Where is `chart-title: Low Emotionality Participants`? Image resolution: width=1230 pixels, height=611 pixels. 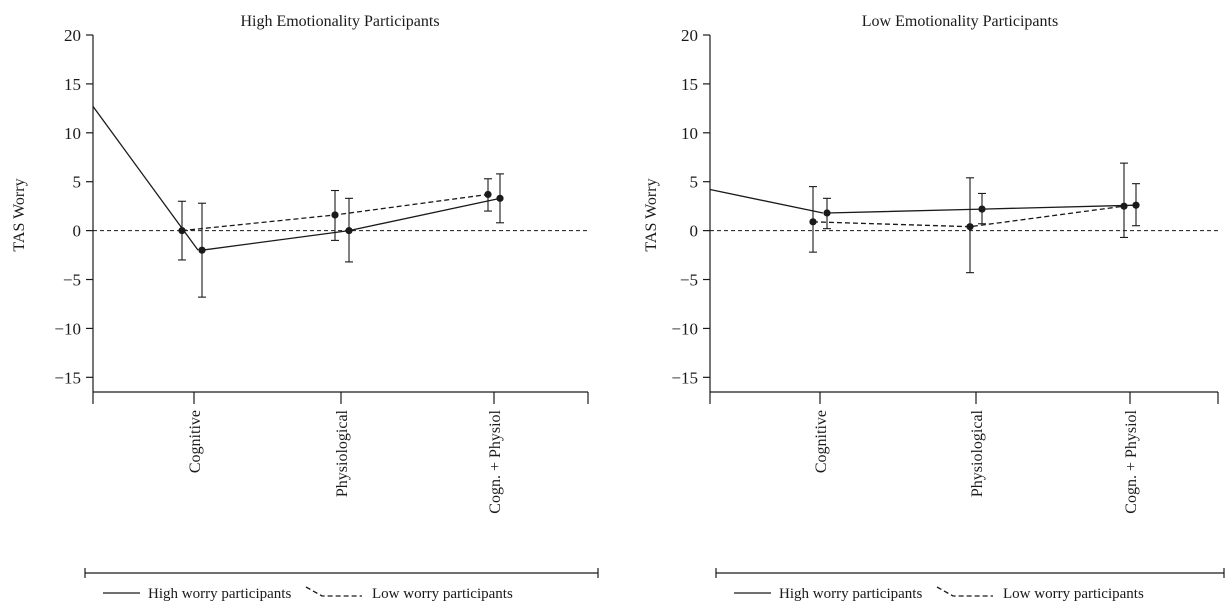 chart-title: Low Emotionality Participants is located at coordinates (960, 21).